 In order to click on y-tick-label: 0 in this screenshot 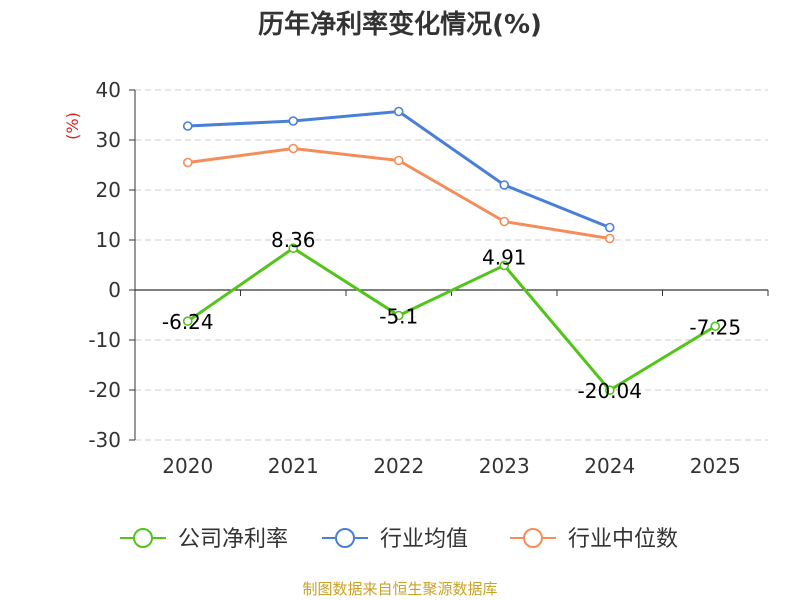, I will do `click(114, 290)`.